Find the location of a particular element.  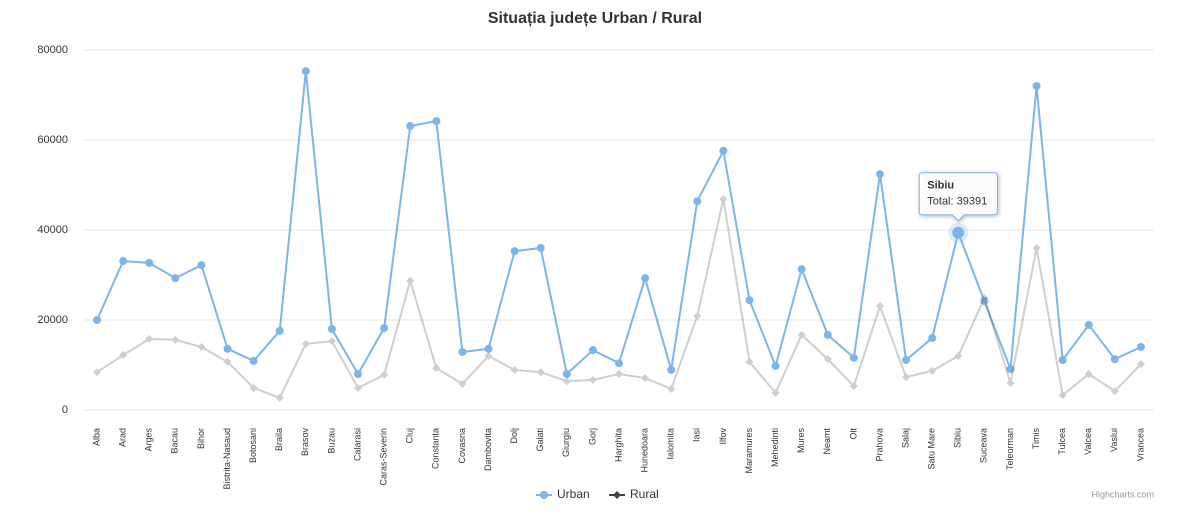

tooltip-box is located at coordinates (958, 197).